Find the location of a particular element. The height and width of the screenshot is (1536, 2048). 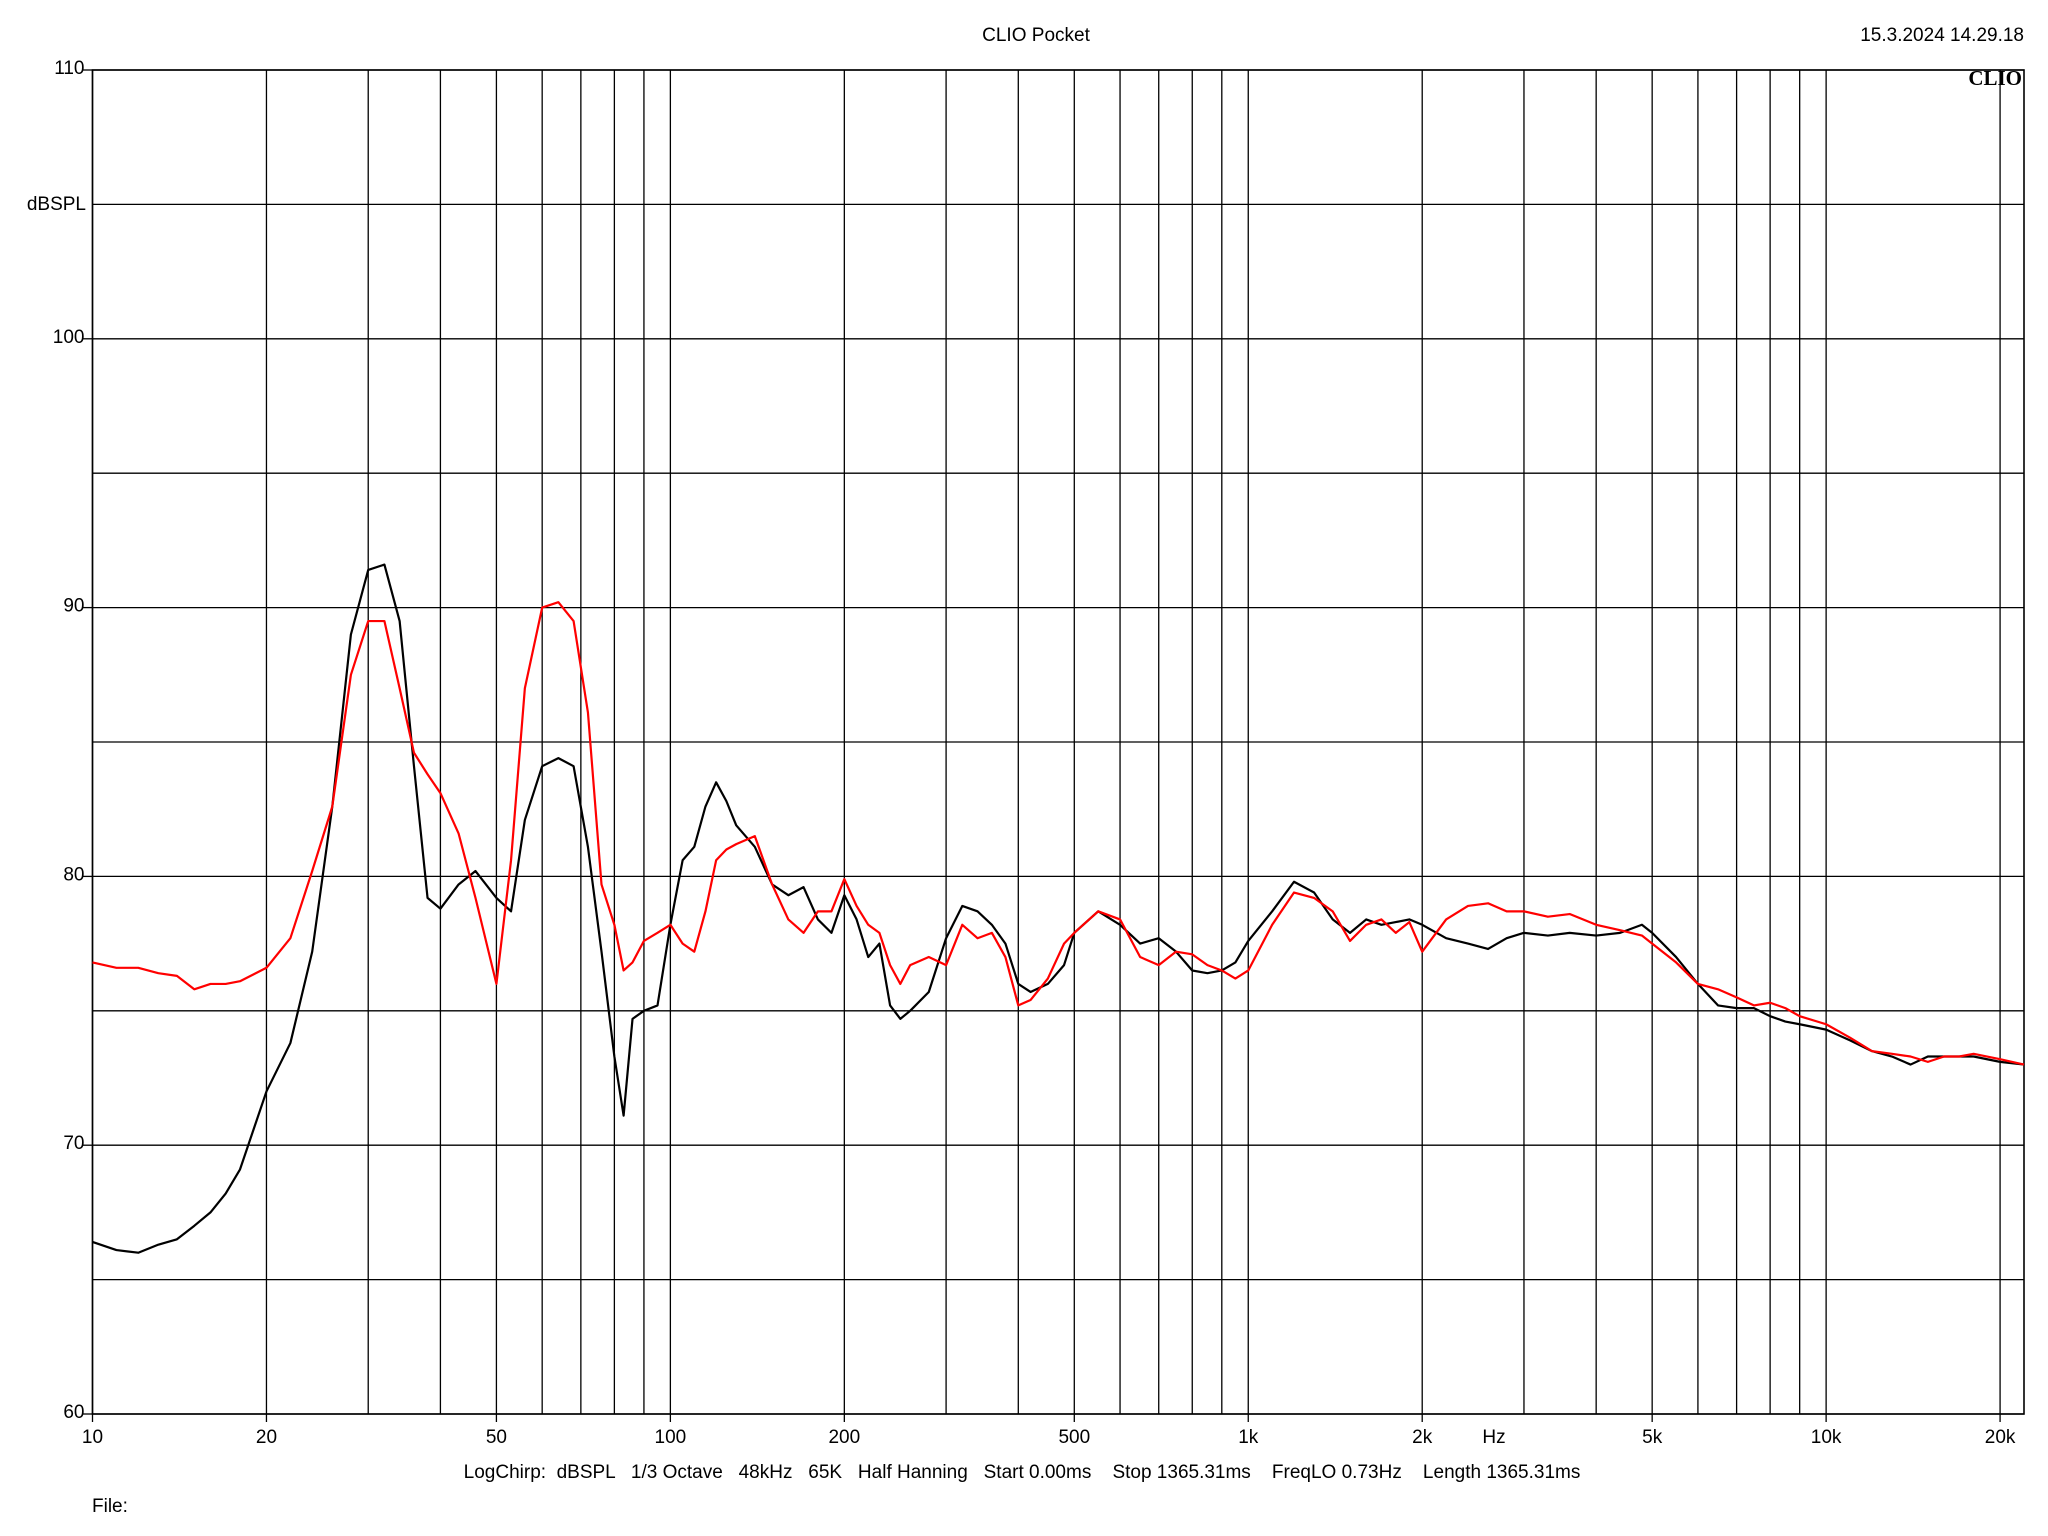

file-label: File: is located at coordinates (110, 1506).